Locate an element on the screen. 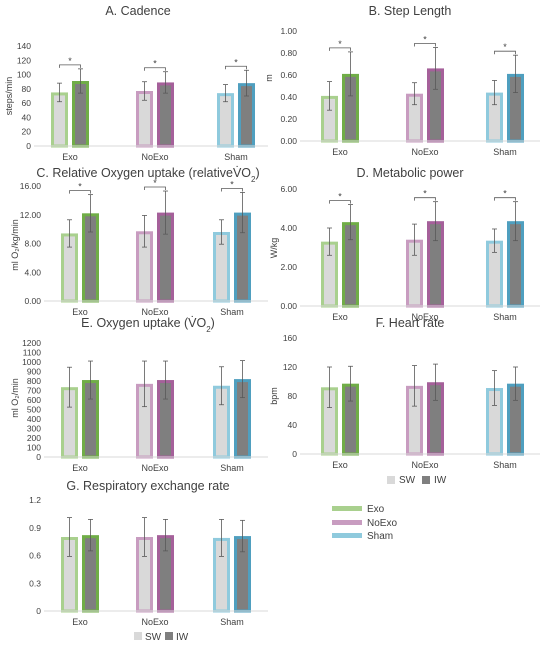  panel-e-ytick-label: 300 is located at coordinates (34, 429).